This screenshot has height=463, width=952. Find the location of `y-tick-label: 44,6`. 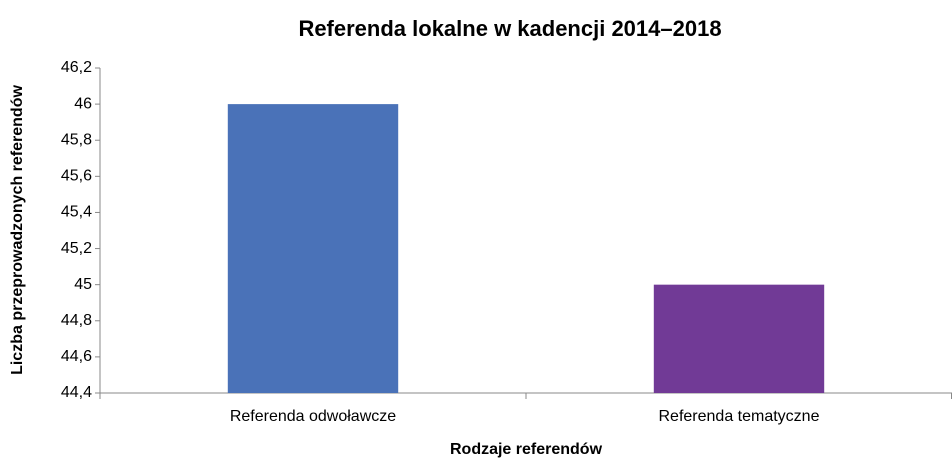

y-tick-label: 44,6 is located at coordinates (76, 356).